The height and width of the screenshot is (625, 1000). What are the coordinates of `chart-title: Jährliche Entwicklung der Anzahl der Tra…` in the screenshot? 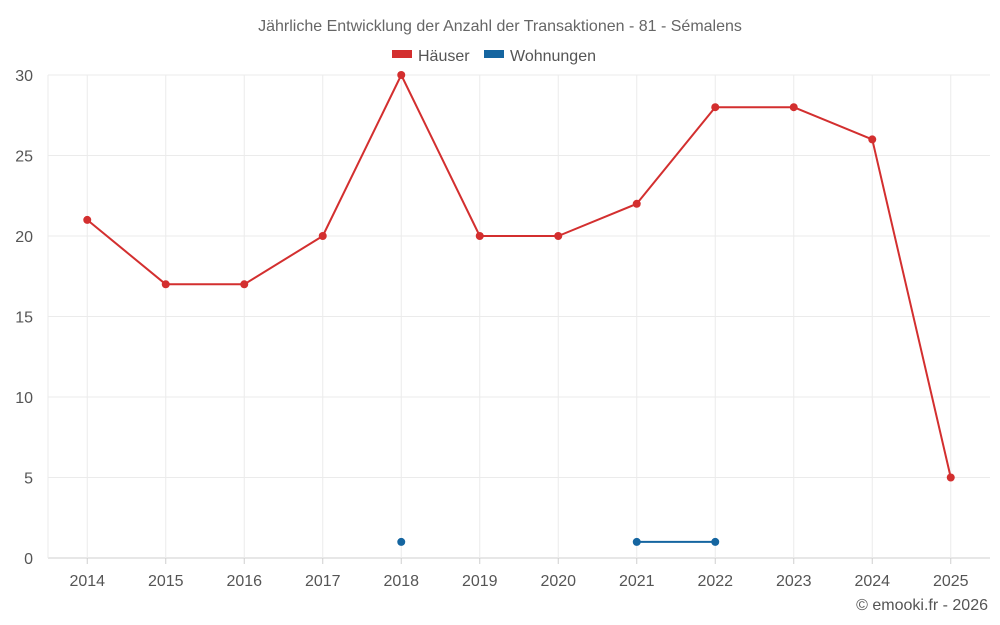 It's located at (500, 26).